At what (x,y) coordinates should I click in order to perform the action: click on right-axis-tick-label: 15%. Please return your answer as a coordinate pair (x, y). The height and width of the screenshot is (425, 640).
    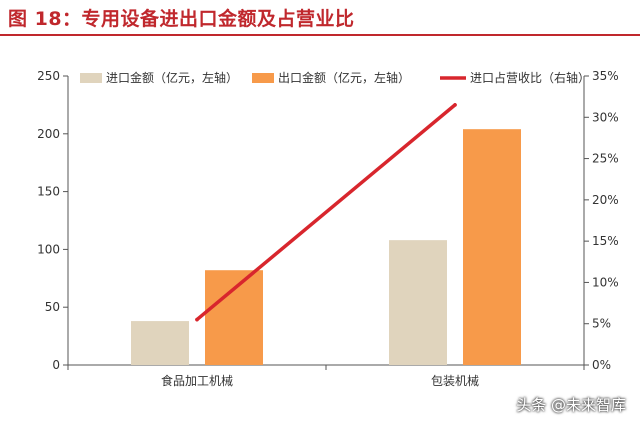
    Looking at the image, I should click on (605, 241).